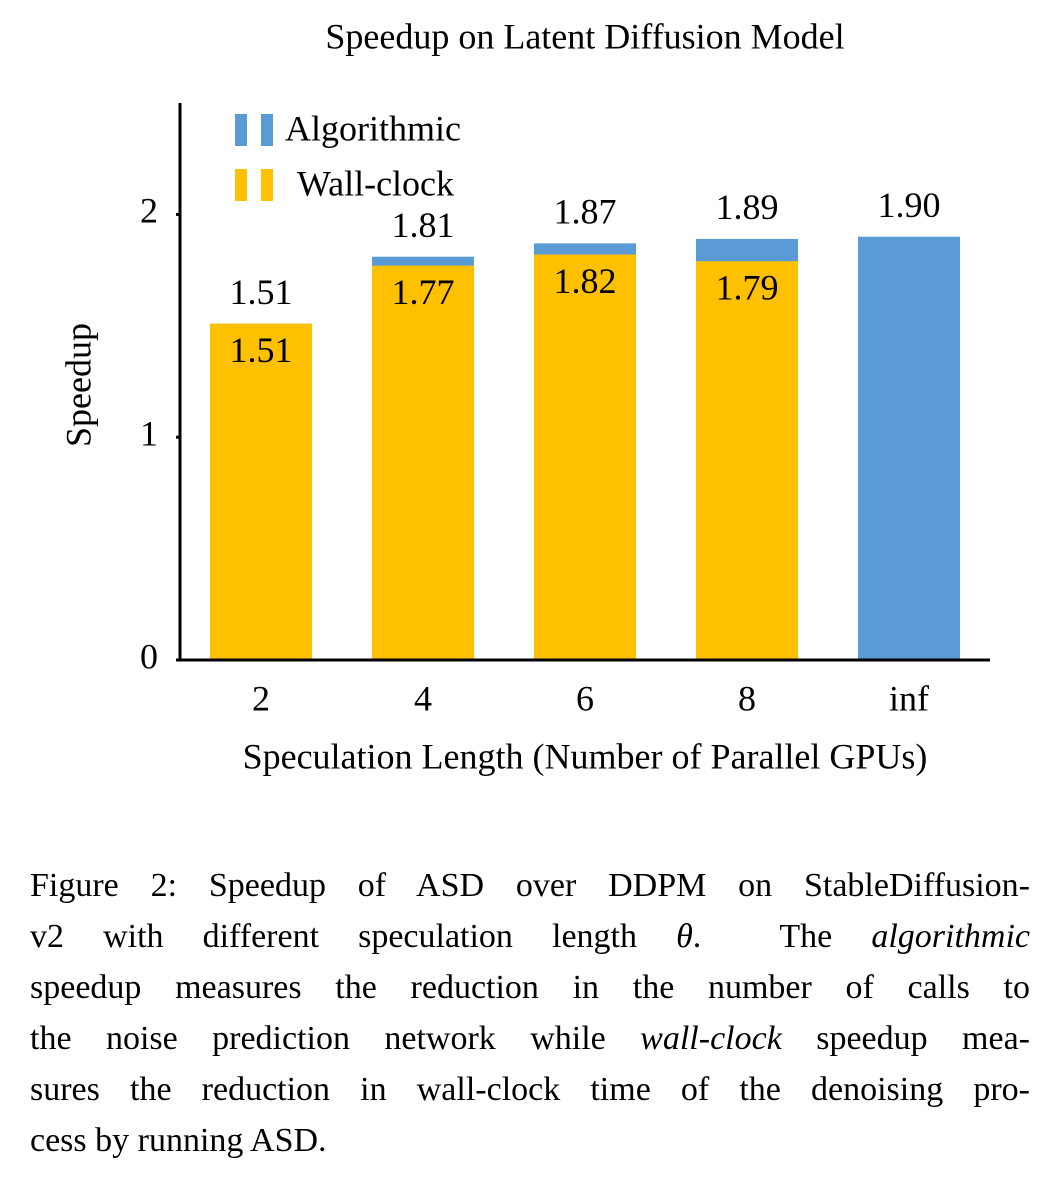  What do you see at coordinates (782, 936) in the screenshot?
I see `caption-text: . The` at bounding box center [782, 936].